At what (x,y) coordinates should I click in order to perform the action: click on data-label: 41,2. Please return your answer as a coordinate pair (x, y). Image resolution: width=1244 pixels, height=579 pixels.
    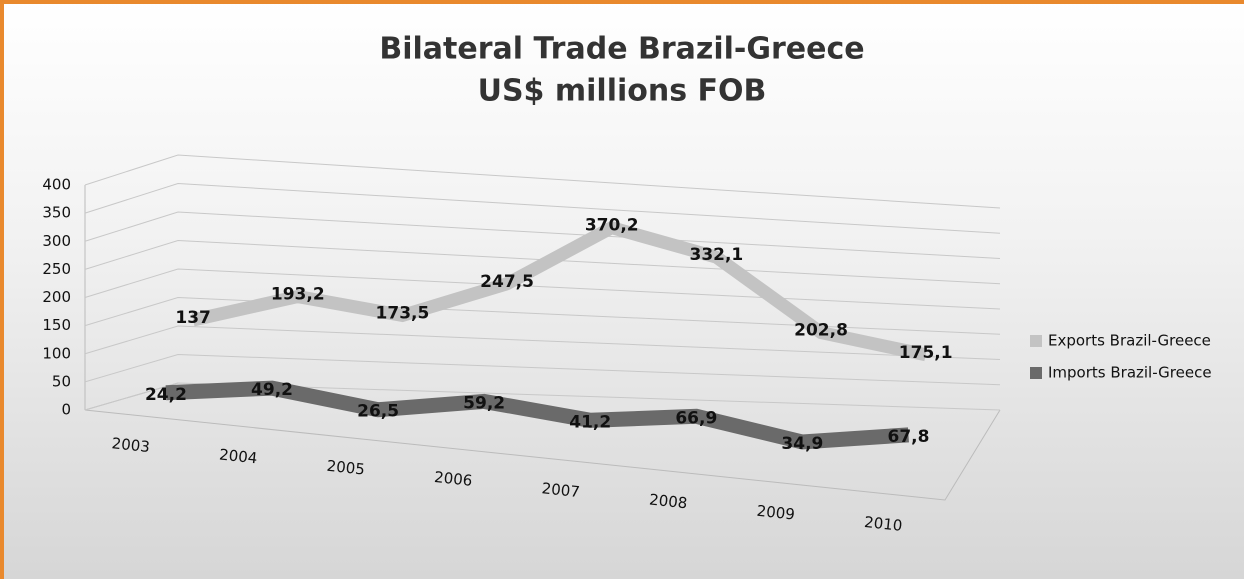
    Looking at the image, I should click on (590, 422).